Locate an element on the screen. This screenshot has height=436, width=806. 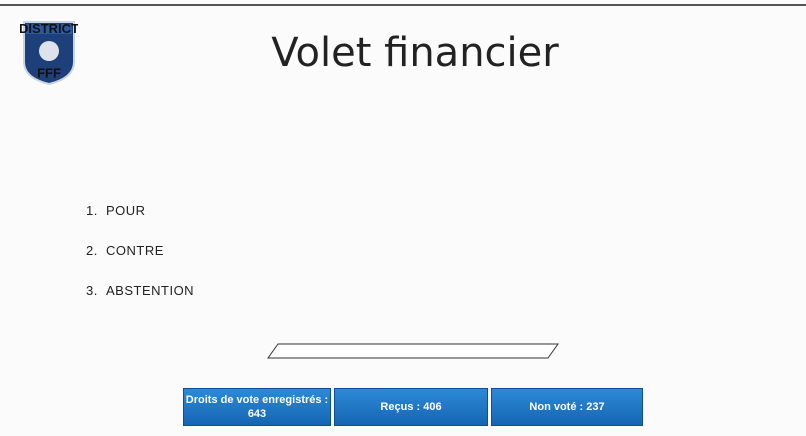
legend: POUR CONTRE ABSTENTION is located at coordinates (128, 263).